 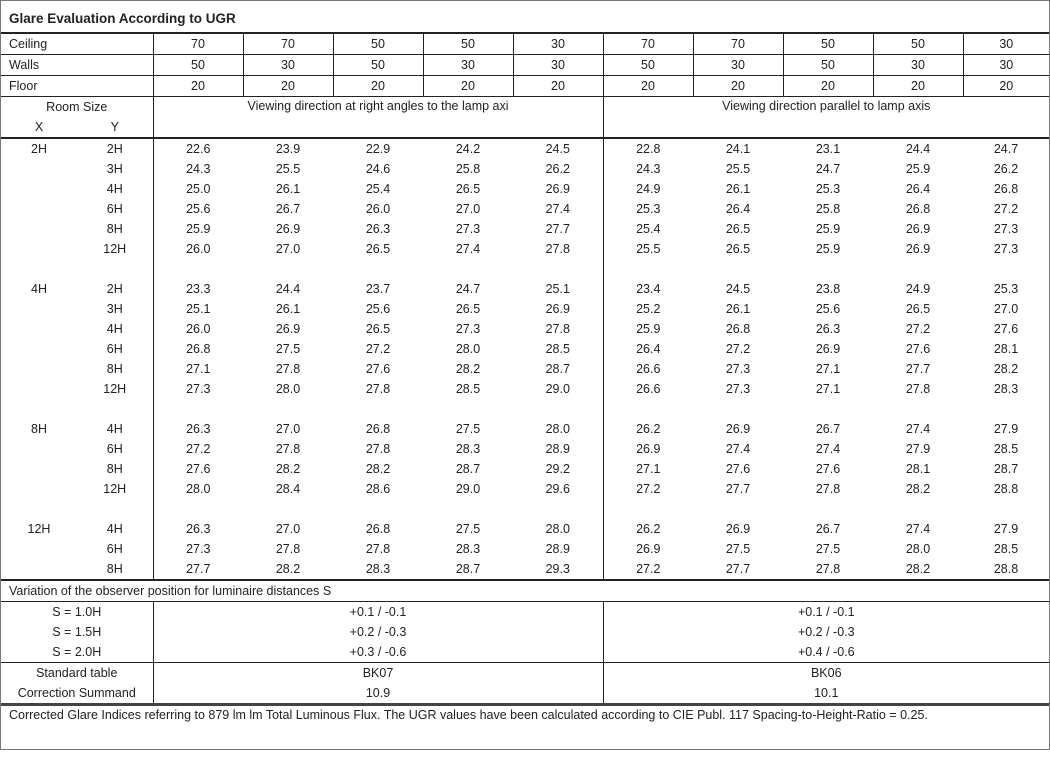 What do you see at coordinates (738, 229) in the screenshot?
I see `ugr-parallel-value: 26.5` at bounding box center [738, 229].